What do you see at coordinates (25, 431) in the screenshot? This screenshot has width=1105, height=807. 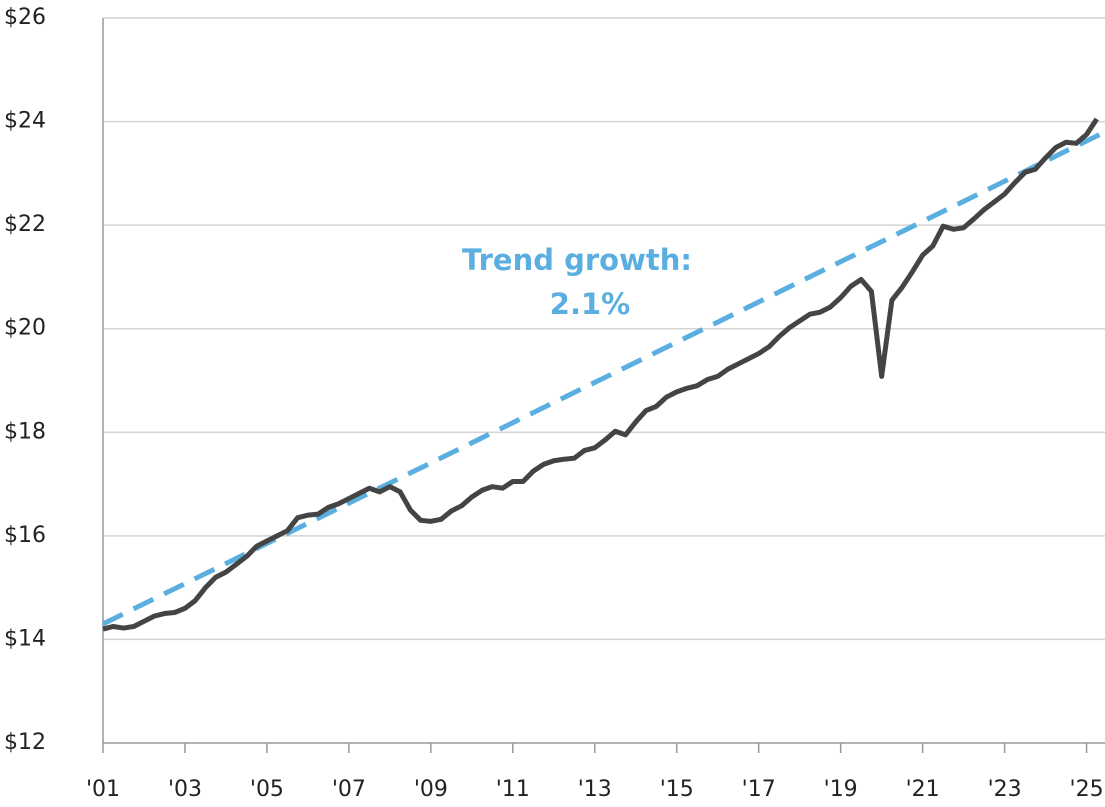 I see `y-tick-label: $18` at bounding box center [25, 431].